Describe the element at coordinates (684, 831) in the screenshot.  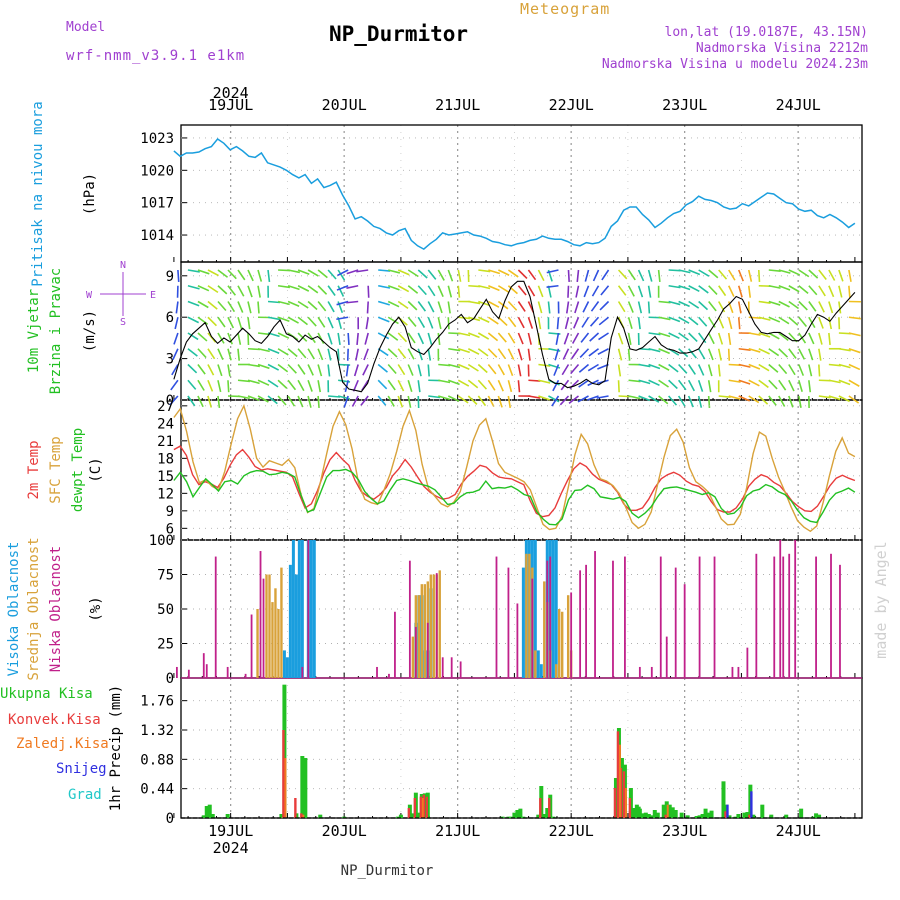
I see `bottom-day-label: 23JUL` at that location.